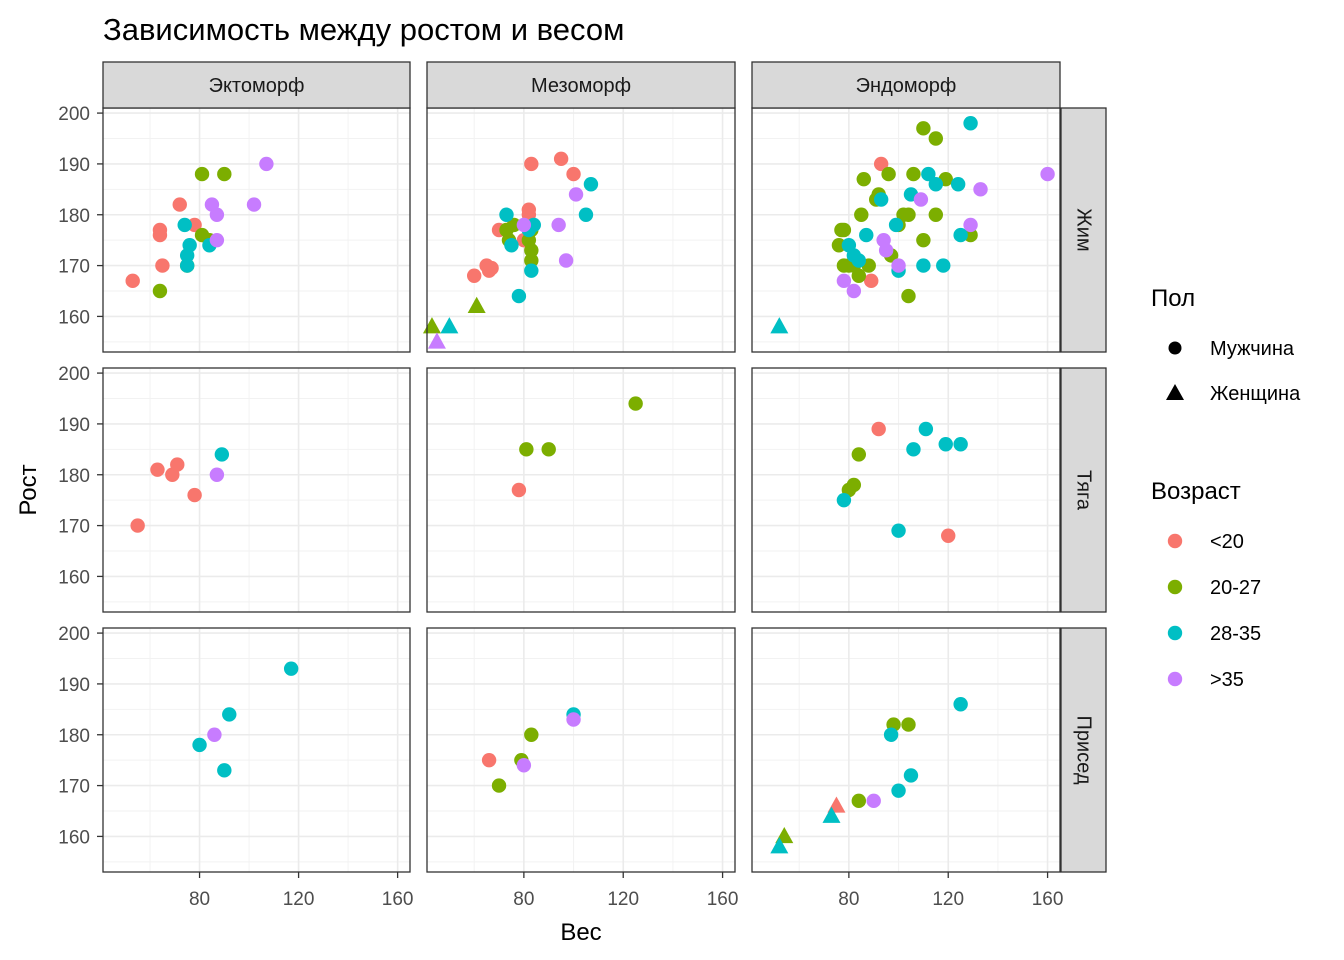  I want to click on strip-label-col: Мезоморф, so click(581, 86).